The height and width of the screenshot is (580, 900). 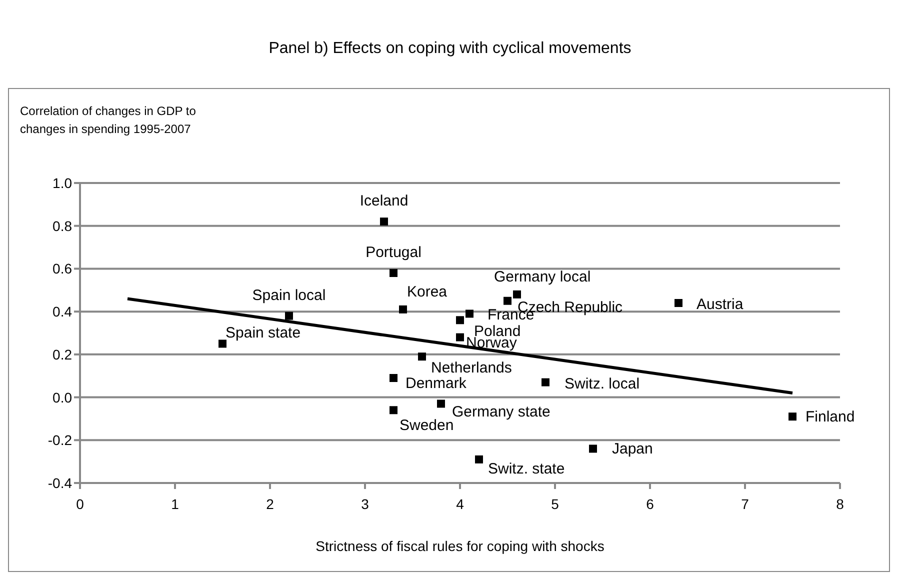 What do you see at coordinates (840, 504) in the screenshot?
I see `x-tick-label: 8` at bounding box center [840, 504].